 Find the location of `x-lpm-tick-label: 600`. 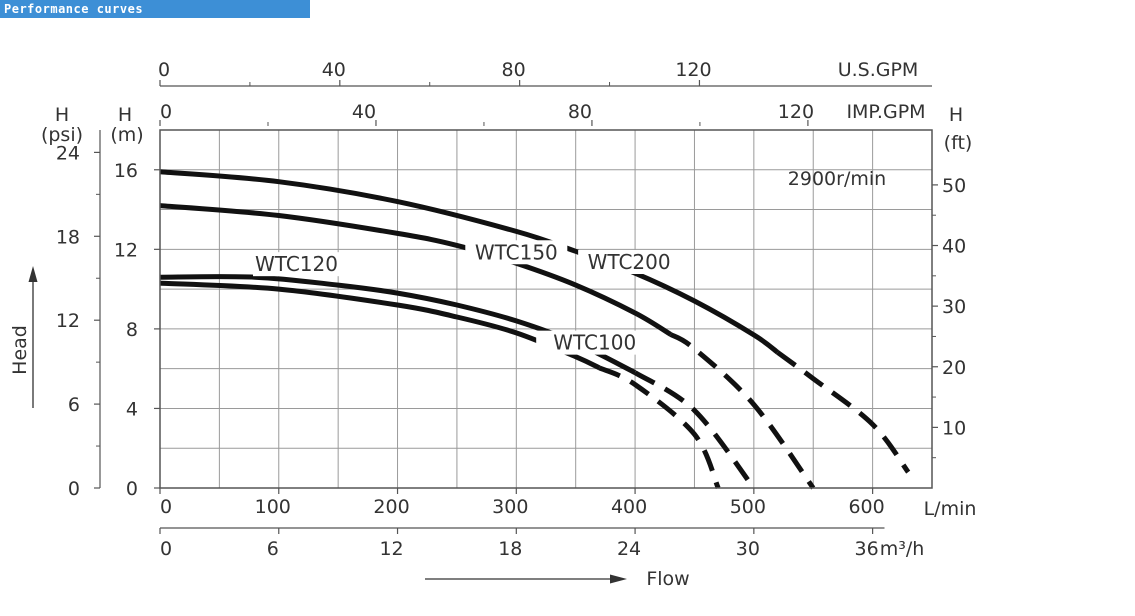

x-lpm-tick-label: 600 is located at coordinates (866, 507).